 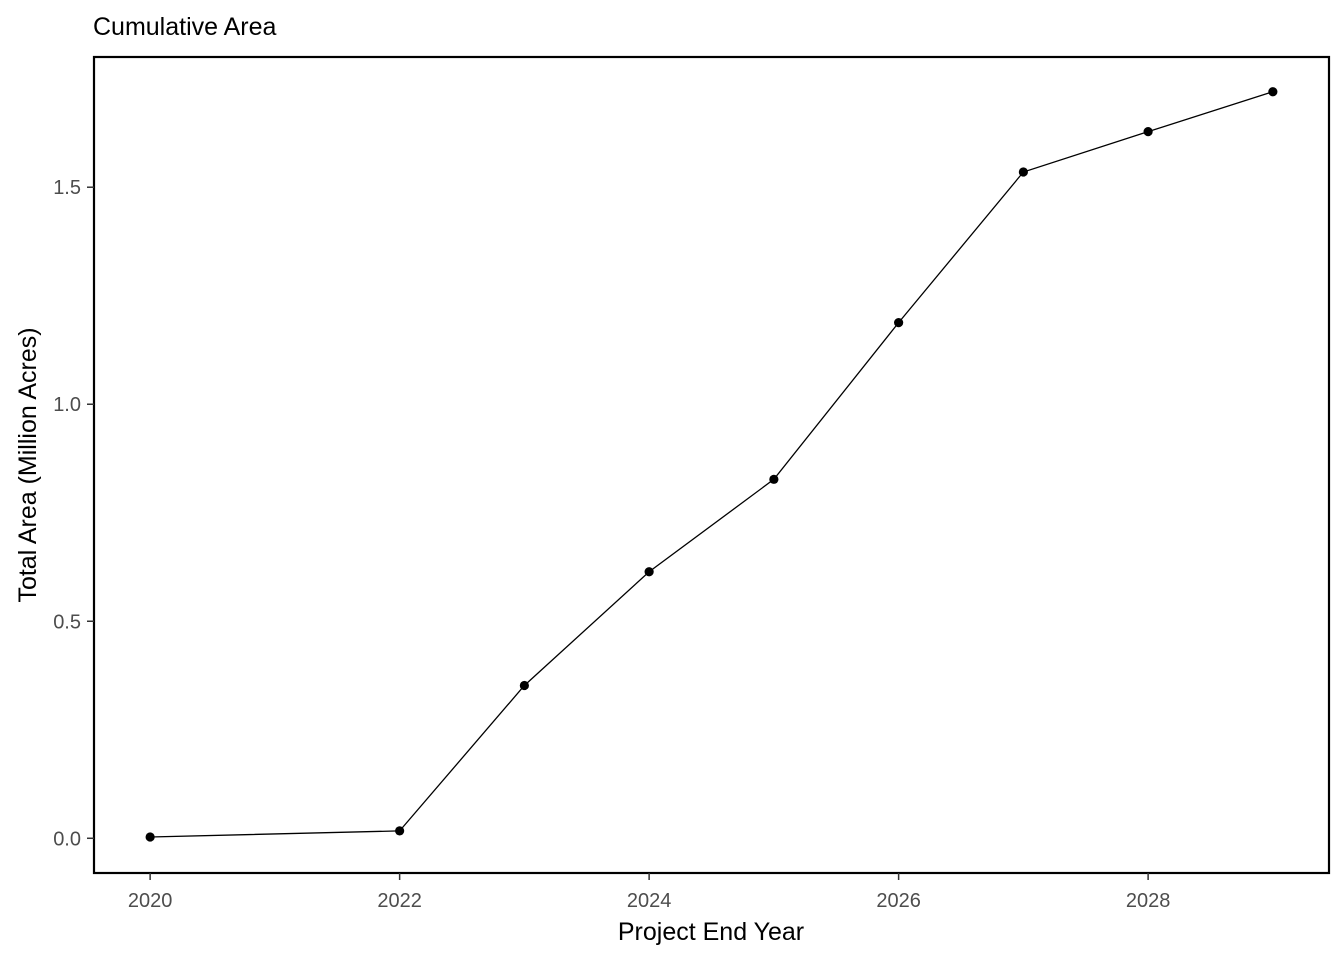 What do you see at coordinates (67, 839) in the screenshot?
I see `y-tick-label: 0.0` at bounding box center [67, 839].